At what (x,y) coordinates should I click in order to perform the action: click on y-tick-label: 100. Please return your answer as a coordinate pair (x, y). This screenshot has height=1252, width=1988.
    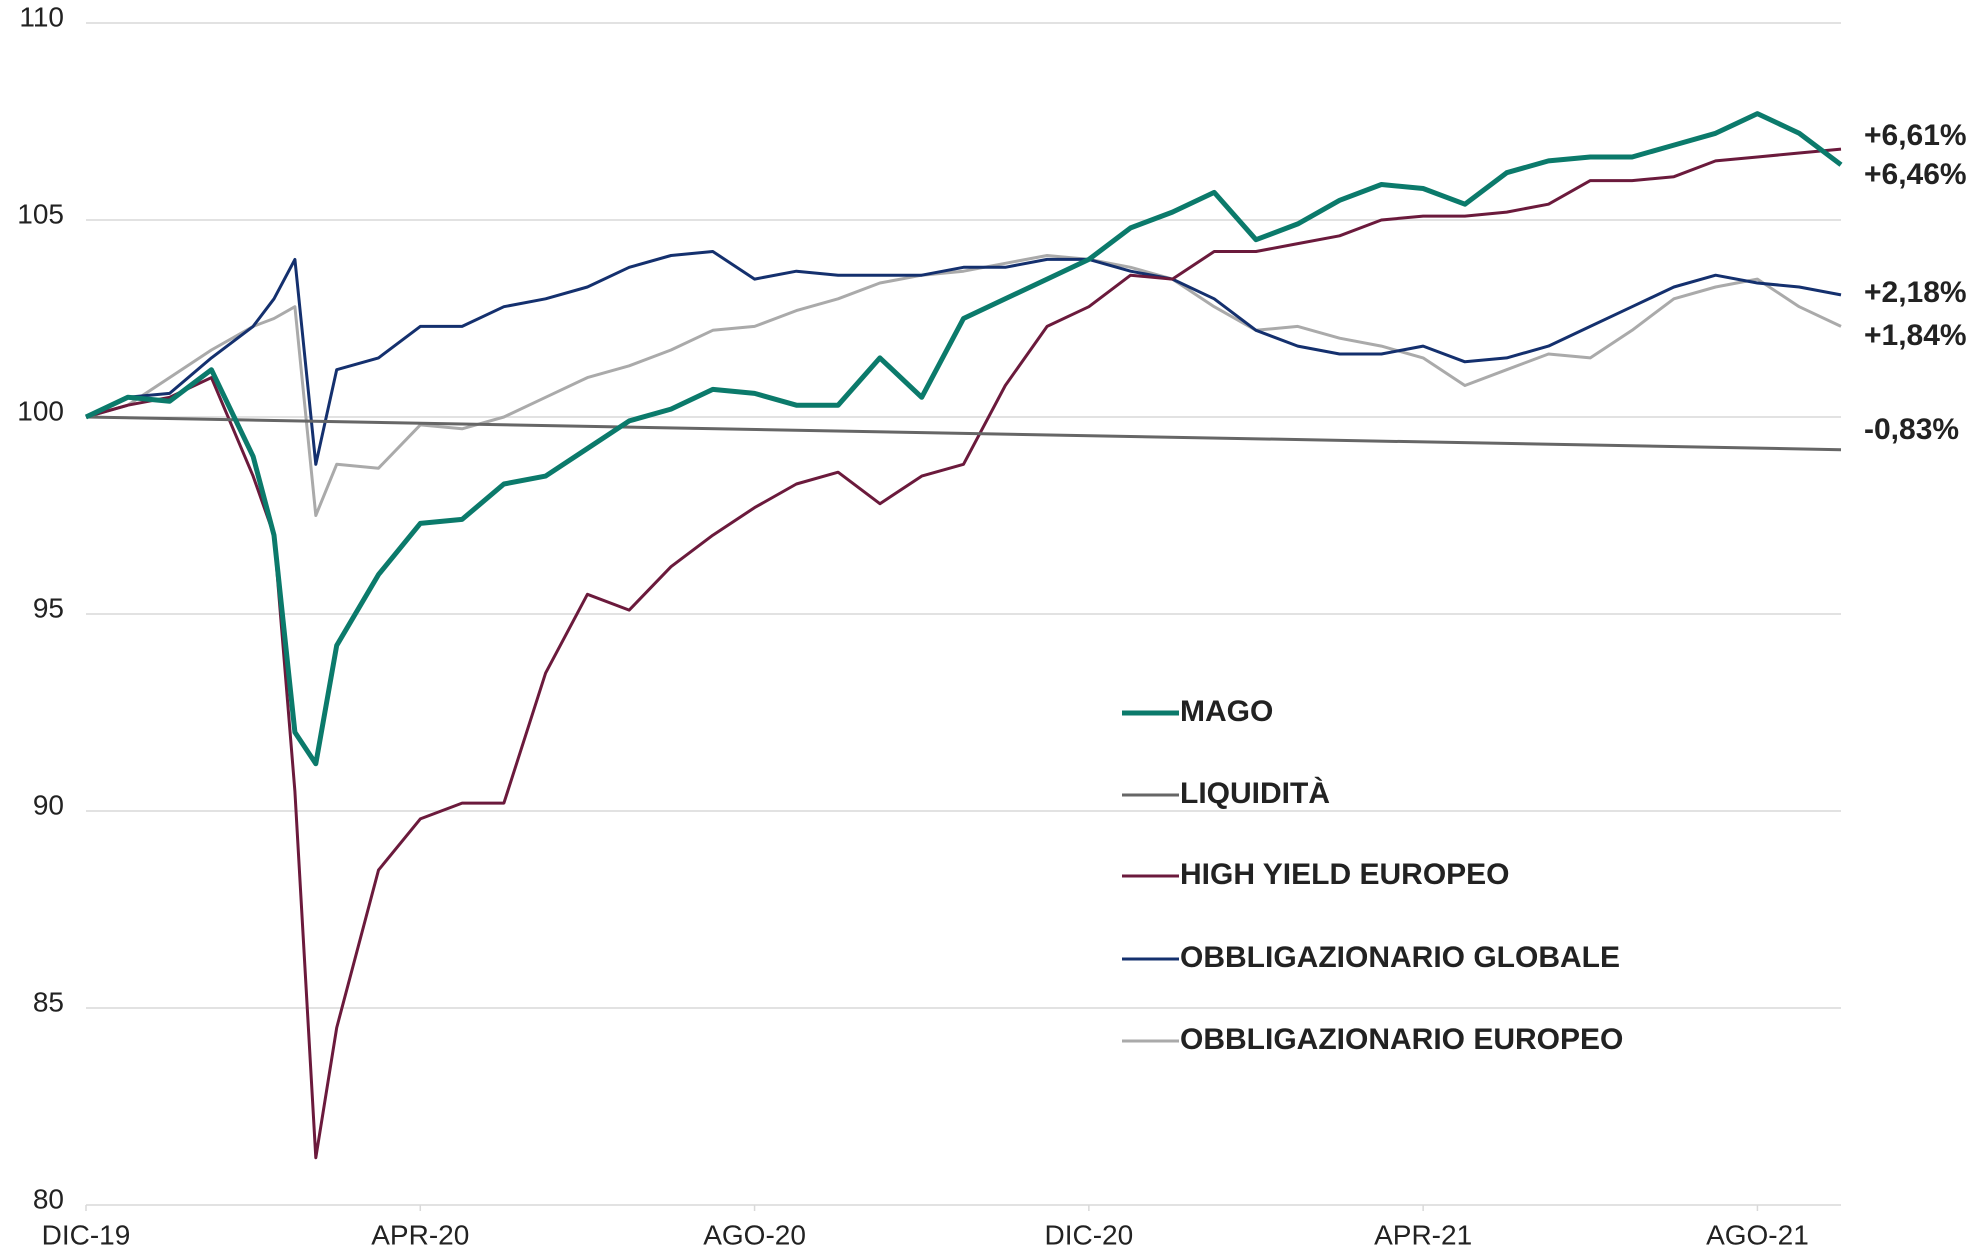
    Looking at the image, I should click on (40, 410).